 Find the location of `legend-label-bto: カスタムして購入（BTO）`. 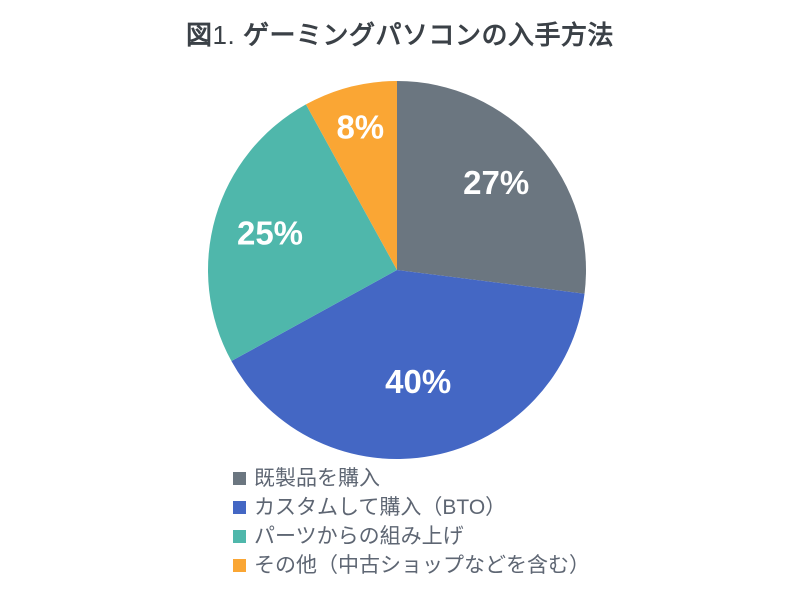

legend-label-bto: カスタムして購入（BTO） is located at coordinates (380, 507).